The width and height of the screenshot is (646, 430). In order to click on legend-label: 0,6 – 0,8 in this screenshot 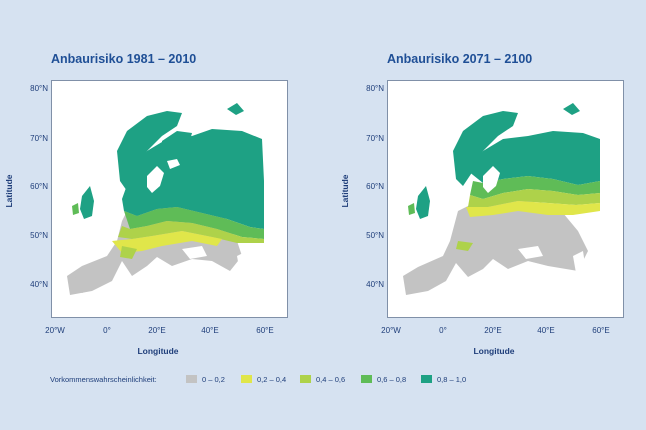, I will do `click(392, 379)`.